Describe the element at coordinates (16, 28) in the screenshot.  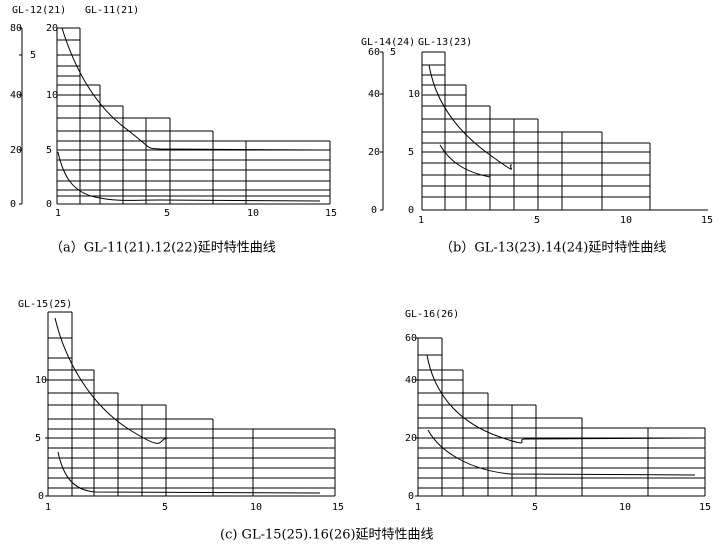
I see `axis-label: 80` at that location.